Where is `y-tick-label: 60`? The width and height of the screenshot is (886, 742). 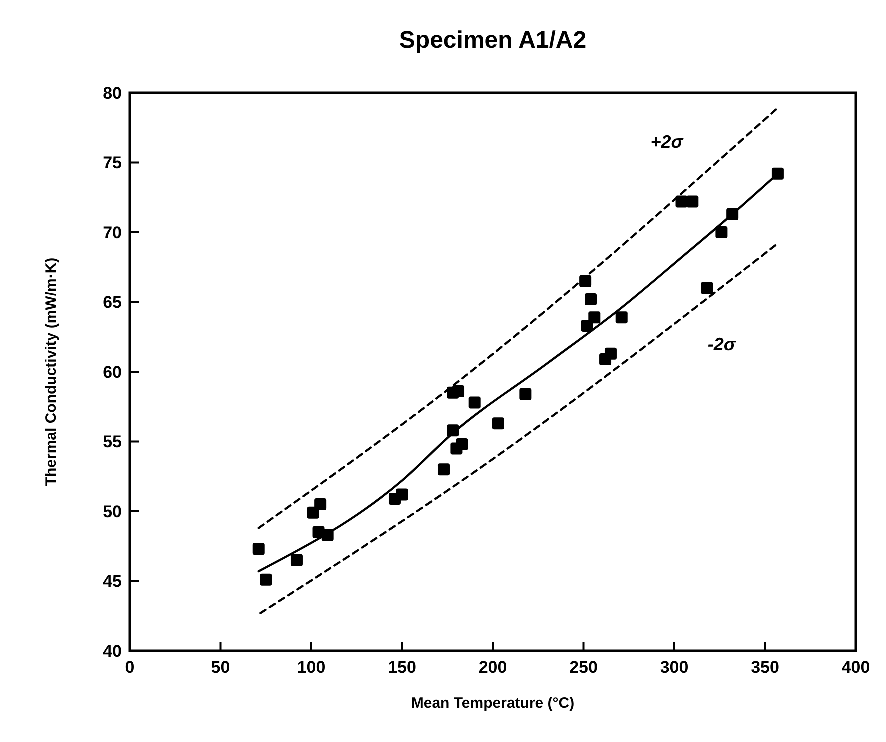
y-tick-label: 60 is located at coordinates (112, 372).